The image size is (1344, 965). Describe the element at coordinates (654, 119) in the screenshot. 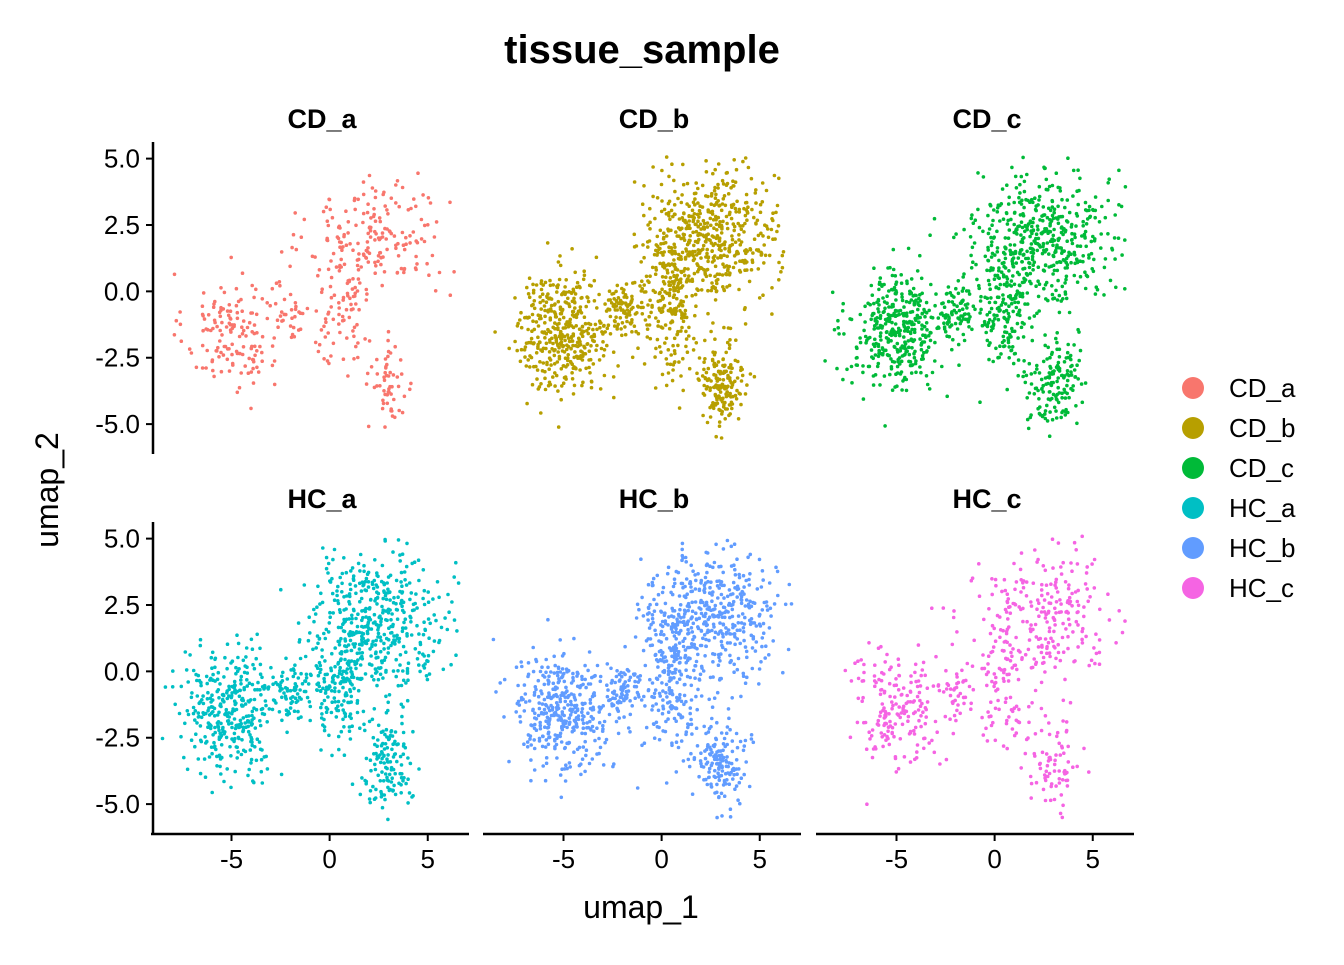

I see `facet-title: CD_b` at that location.